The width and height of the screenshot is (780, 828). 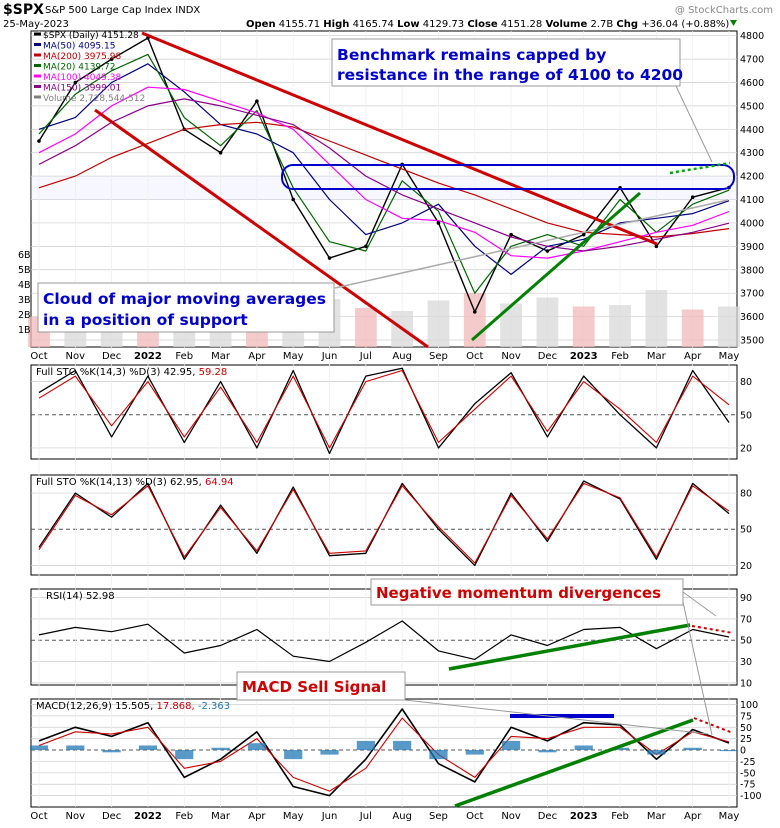 What do you see at coordinates (384, 754) in the screenshot?
I see `series-line-signal` at bounding box center [384, 754].